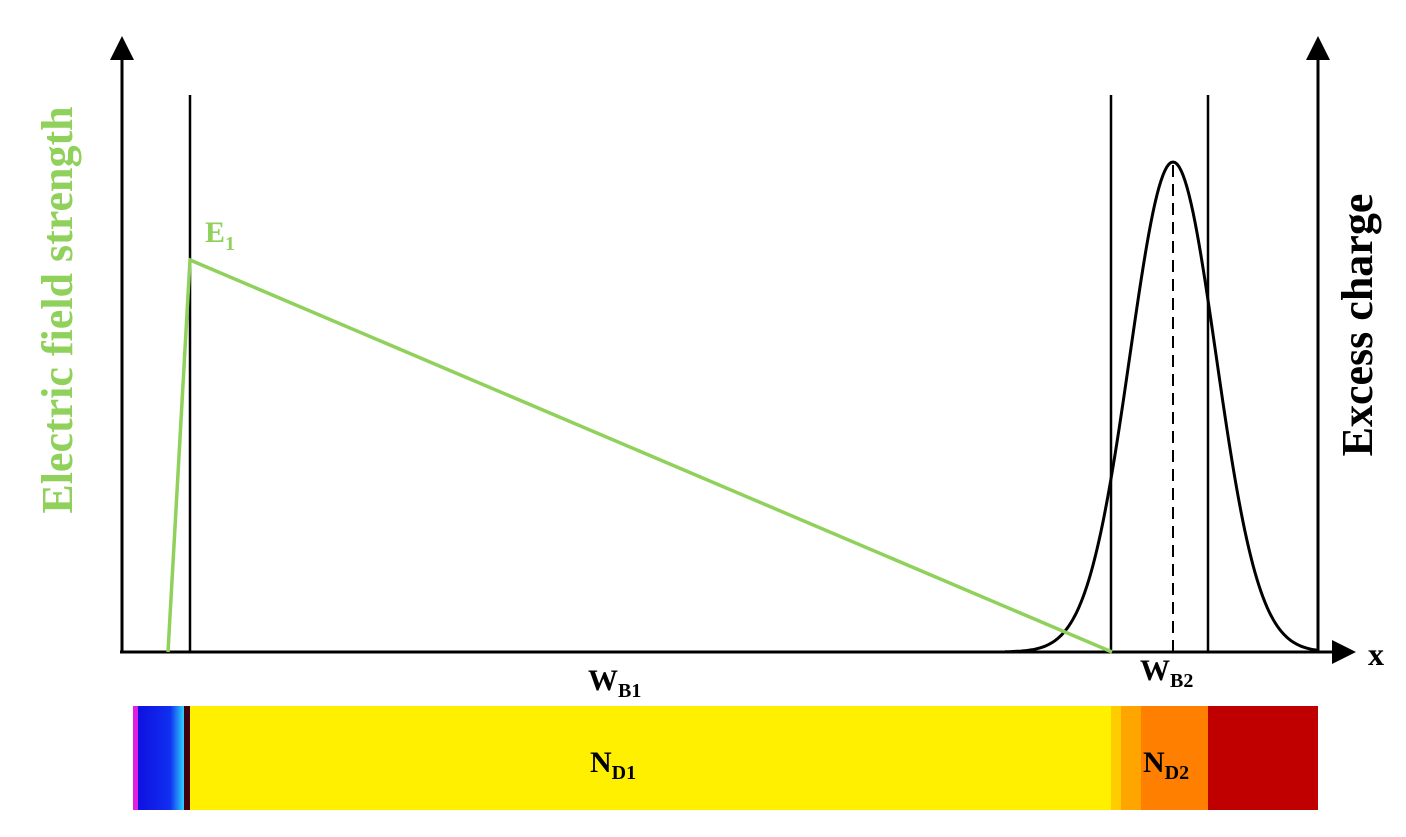 This screenshot has height=837, width=1406. Describe the element at coordinates (624, 773) in the screenshot. I see `label-sub: D1` at that location.